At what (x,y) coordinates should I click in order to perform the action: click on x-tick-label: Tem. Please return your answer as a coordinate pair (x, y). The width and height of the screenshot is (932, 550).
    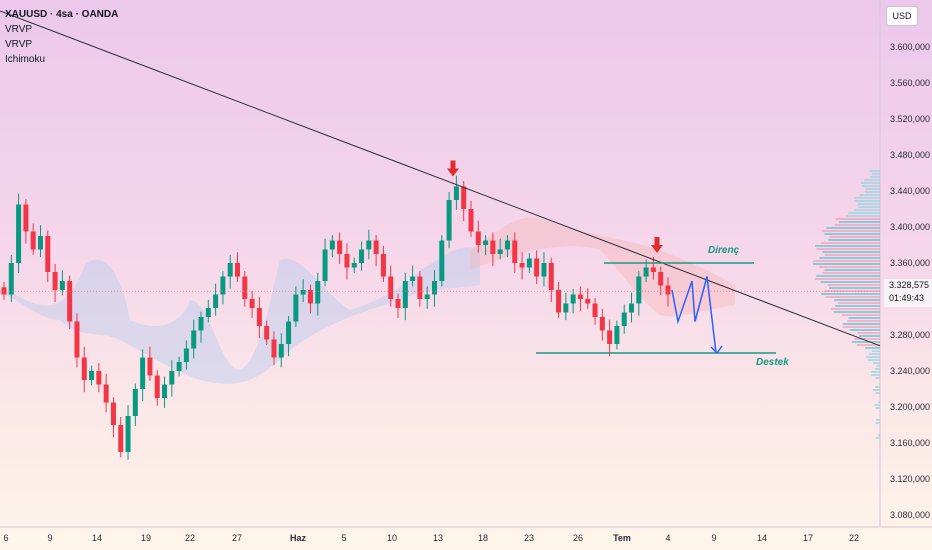
    Looking at the image, I should click on (622, 538).